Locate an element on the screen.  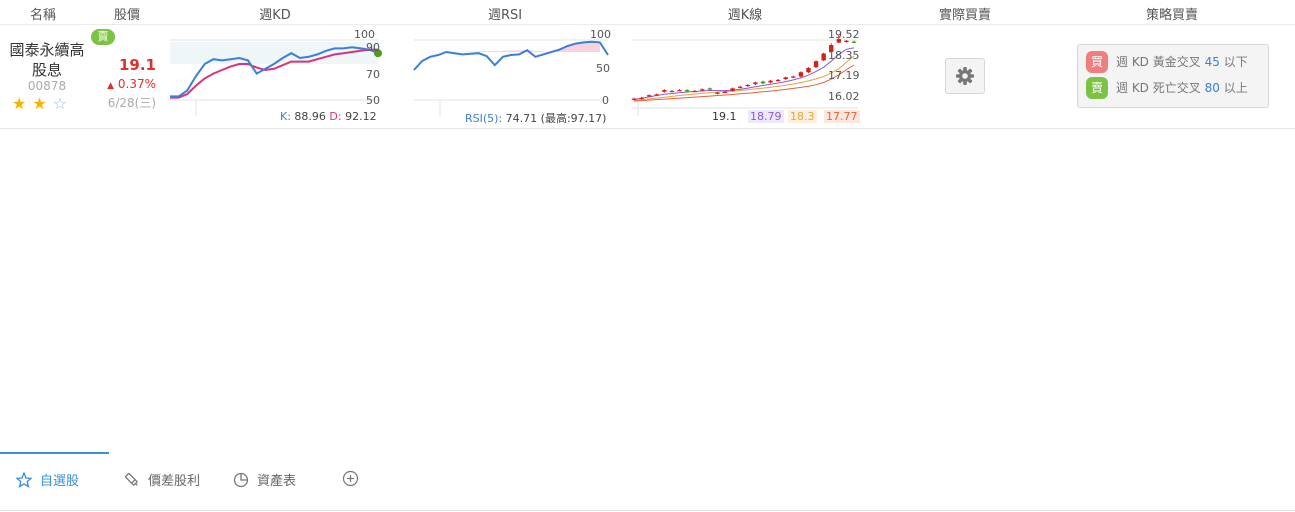
kd-d-label: D: is located at coordinates (335, 116).